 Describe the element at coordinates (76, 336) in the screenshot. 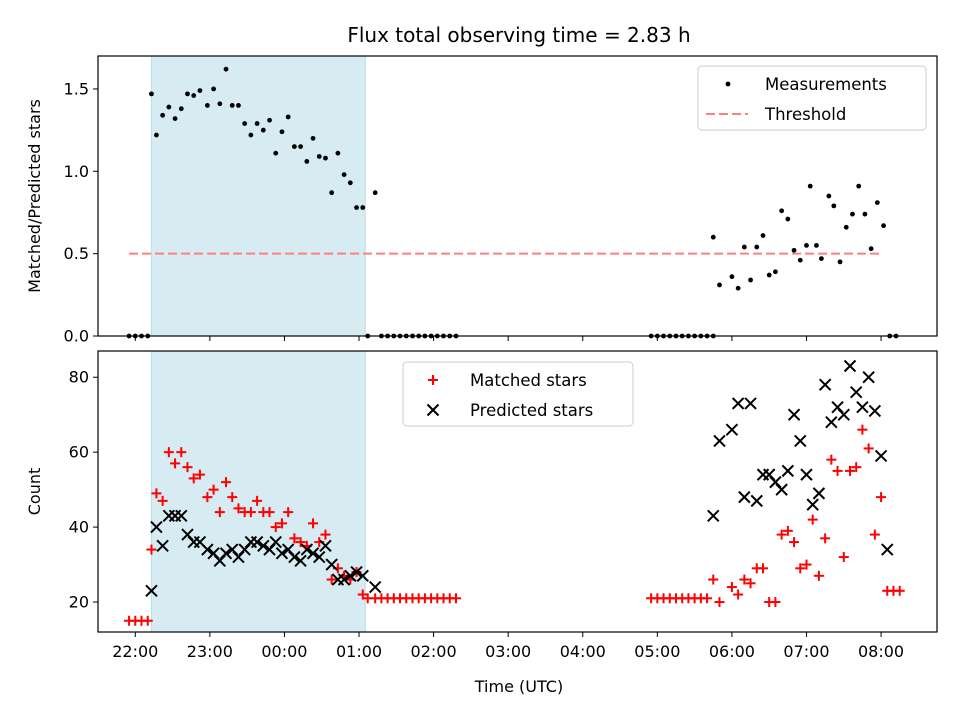

I see `y-tick-label: 0.0` at that location.